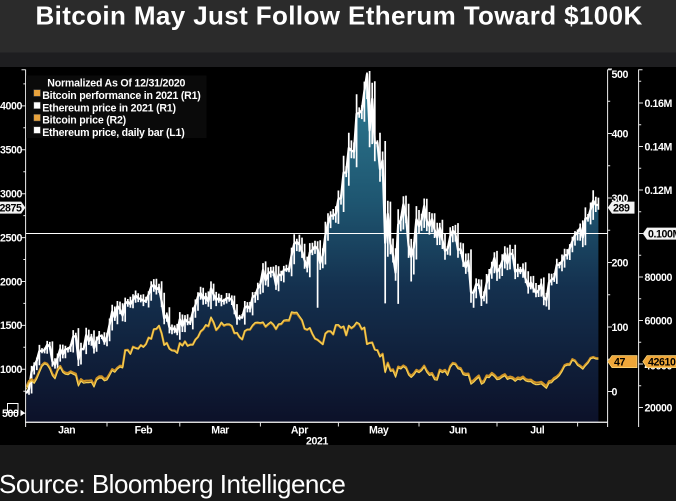  Describe the element at coordinates (620, 328) in the screenshot. I see `svg-text: 100` at that location.